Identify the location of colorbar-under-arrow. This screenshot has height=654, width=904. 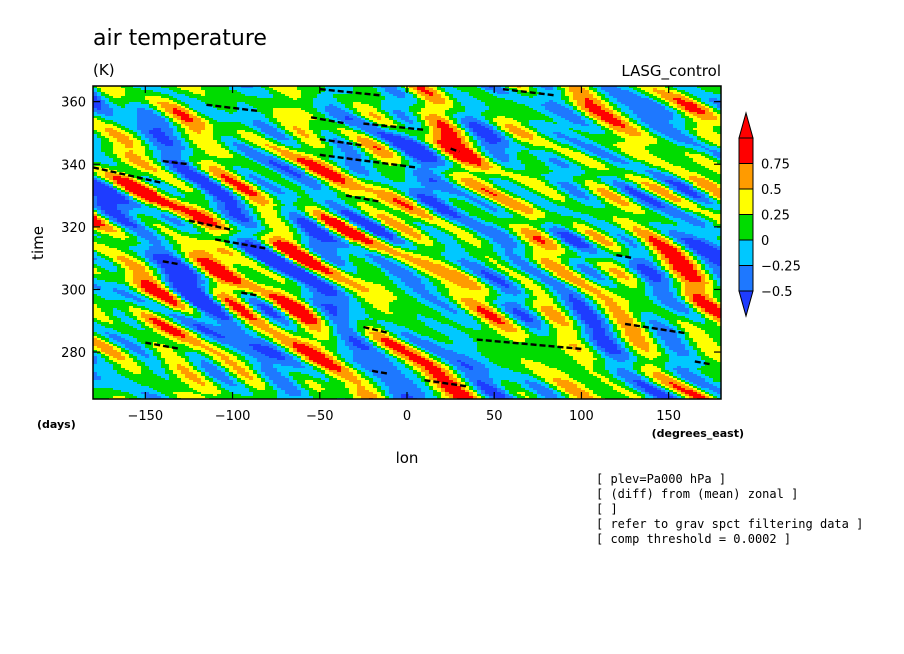
(746, 304).